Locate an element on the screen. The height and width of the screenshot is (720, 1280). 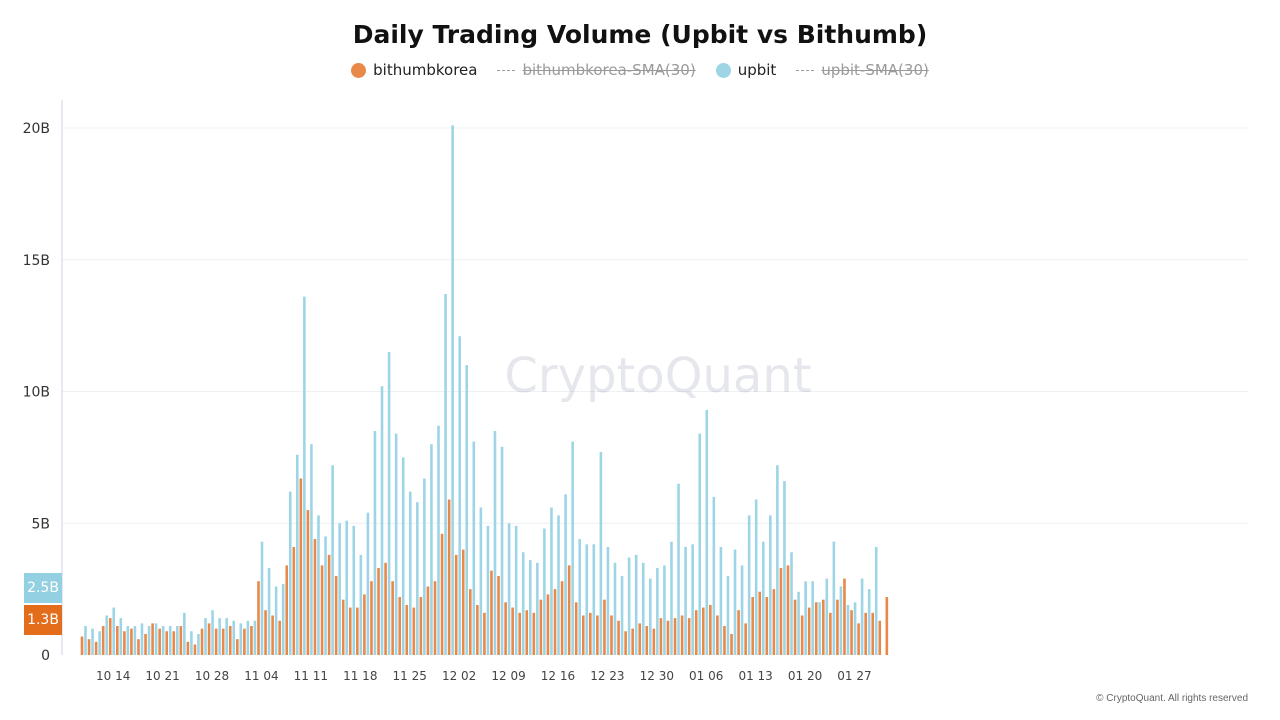
chart-title: Daily Trading Volume (Upbit vs Bithumb) is located at coordinates (640, 34).